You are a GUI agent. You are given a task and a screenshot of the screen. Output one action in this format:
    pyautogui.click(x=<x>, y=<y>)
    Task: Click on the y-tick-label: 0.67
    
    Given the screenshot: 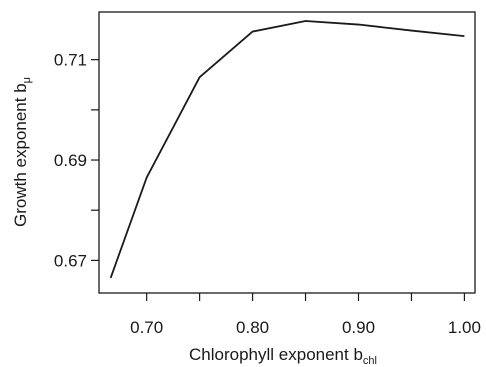 What is the action you would take?
    pyautogui.click(x=70, y=260)
    